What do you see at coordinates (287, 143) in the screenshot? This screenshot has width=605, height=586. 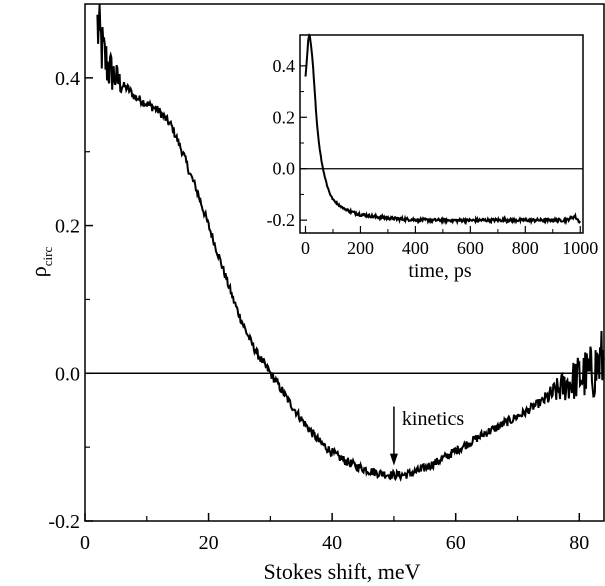 I see `inset-y-ticks: -0.2 0.0 0.2 0.4` at bounding box center [287, 143].